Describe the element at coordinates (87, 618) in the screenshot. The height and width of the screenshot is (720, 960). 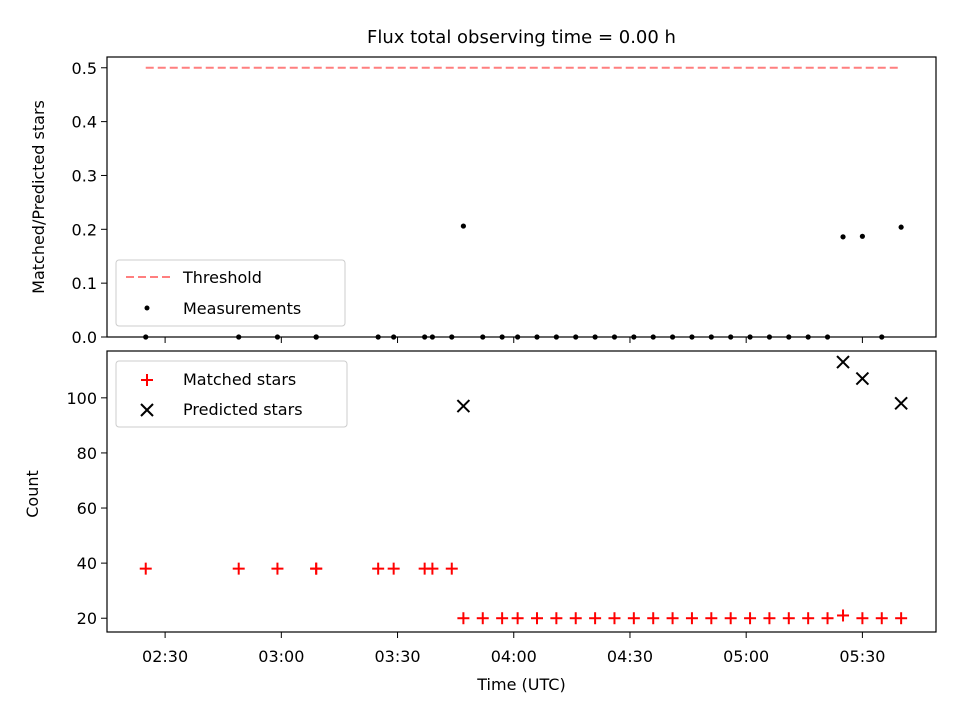
I see `bottom-y-tick-label: 20` at that location.